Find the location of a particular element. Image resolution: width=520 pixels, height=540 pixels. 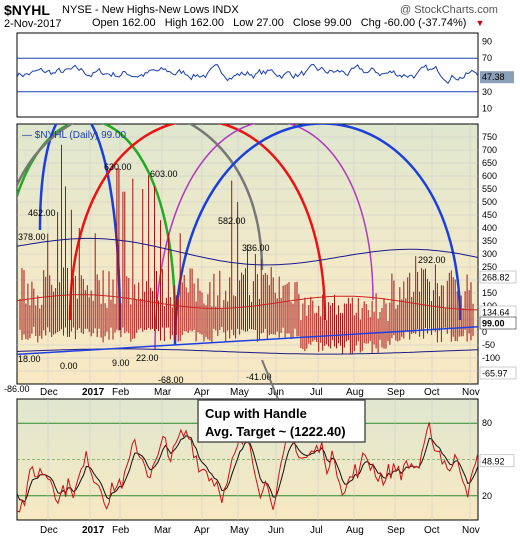

brand-logo: @ StockCharts.com is located at coordinates (449, 10).